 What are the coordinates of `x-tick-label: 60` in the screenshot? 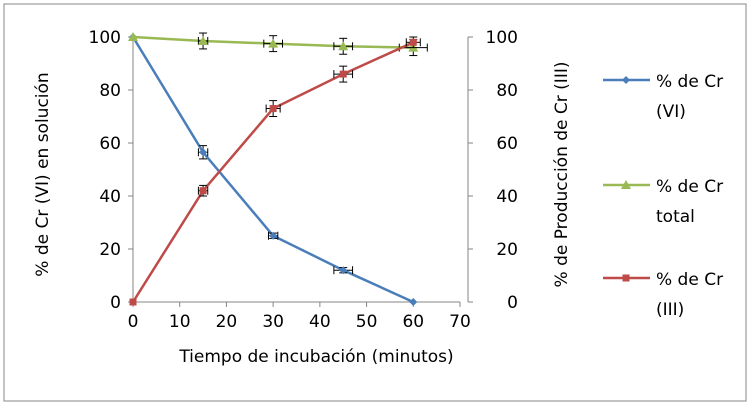 It's located at (413, 322).